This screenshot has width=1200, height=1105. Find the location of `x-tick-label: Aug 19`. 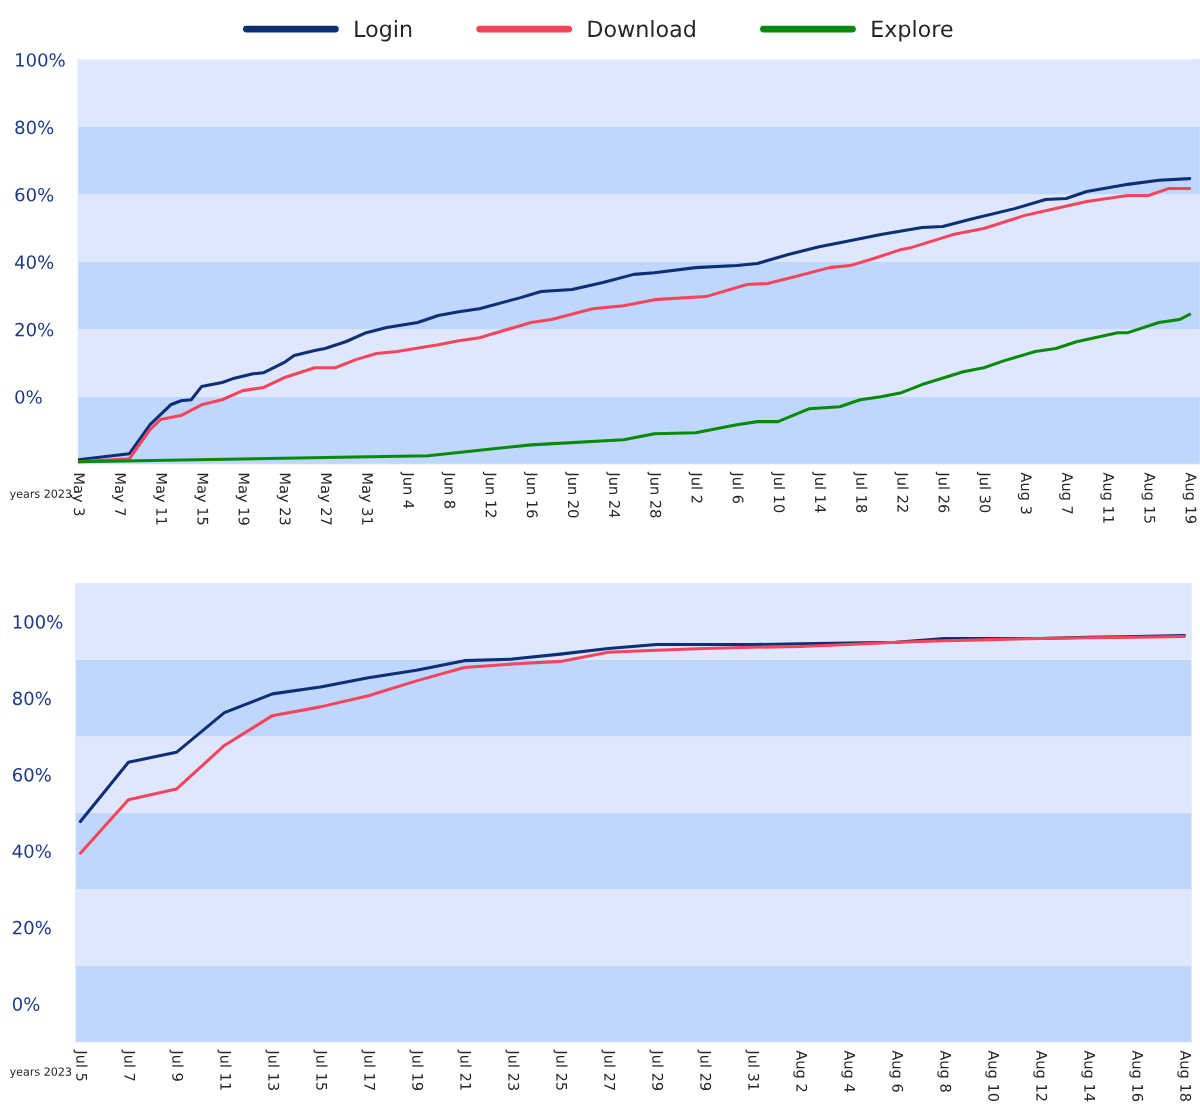

x-tick-label: Aug 19 is located at coordinates (1189, 498).